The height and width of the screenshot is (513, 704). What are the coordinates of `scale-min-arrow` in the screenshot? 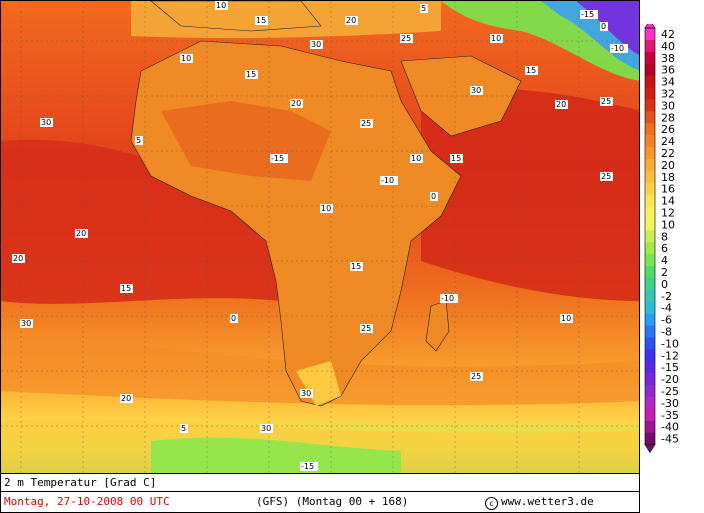 It's located at (650, 449).